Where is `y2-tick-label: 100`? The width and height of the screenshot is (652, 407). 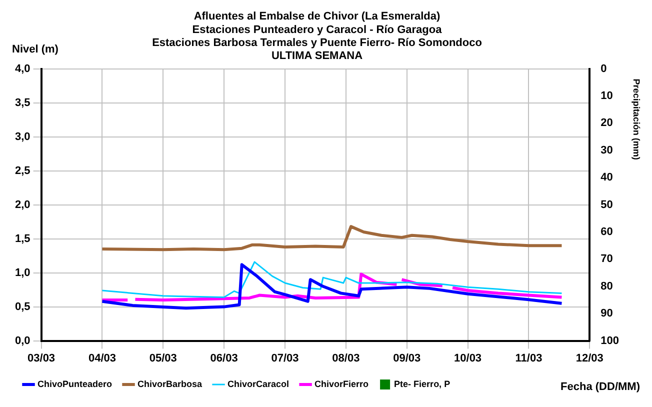 y2-tick-label: 100 is located at coordinates (610, 340).